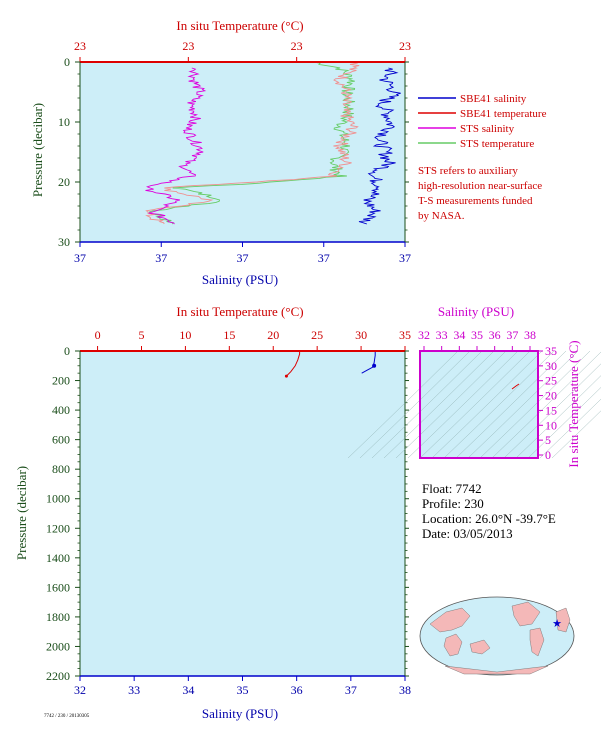  I want to click on land-antarctica, so click(496, 670).